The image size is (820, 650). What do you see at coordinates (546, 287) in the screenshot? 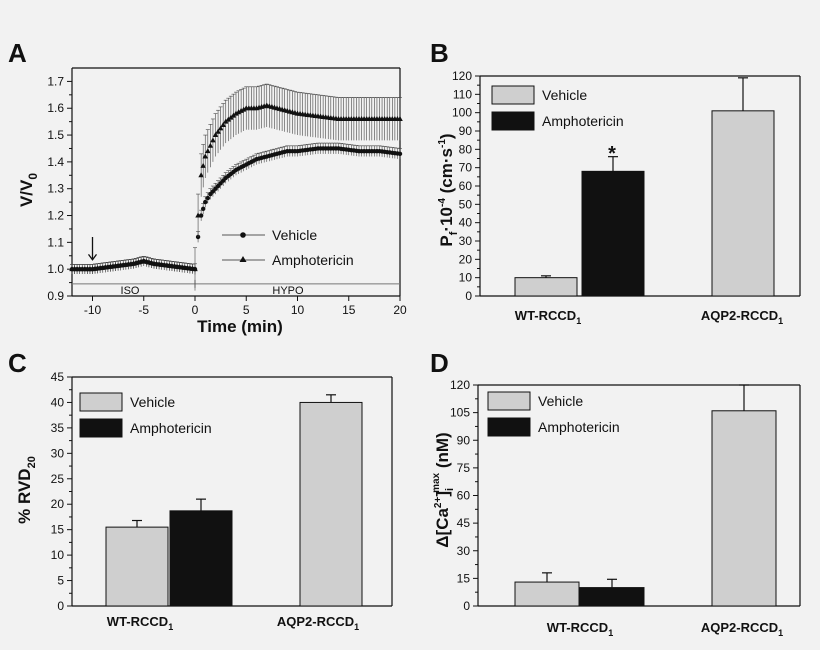
I see `panel-b-bar-vehicle-wt` at bounding box center [546, 287].